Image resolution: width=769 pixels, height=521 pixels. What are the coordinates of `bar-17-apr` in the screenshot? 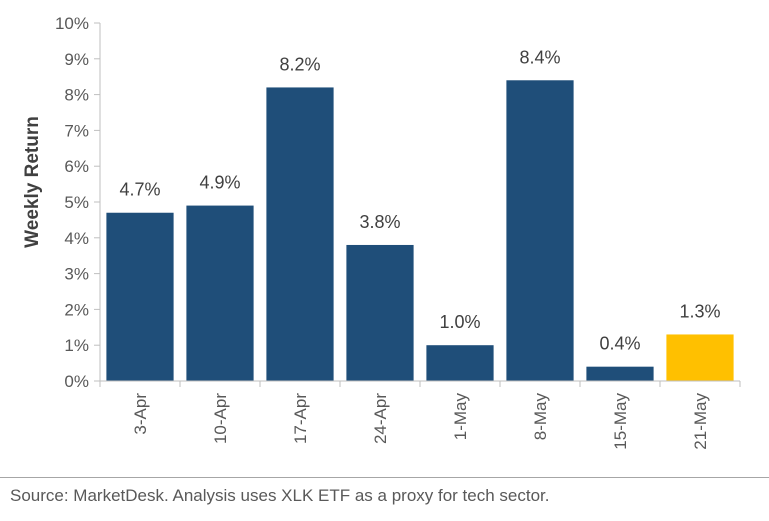 It's located at (300, 234).